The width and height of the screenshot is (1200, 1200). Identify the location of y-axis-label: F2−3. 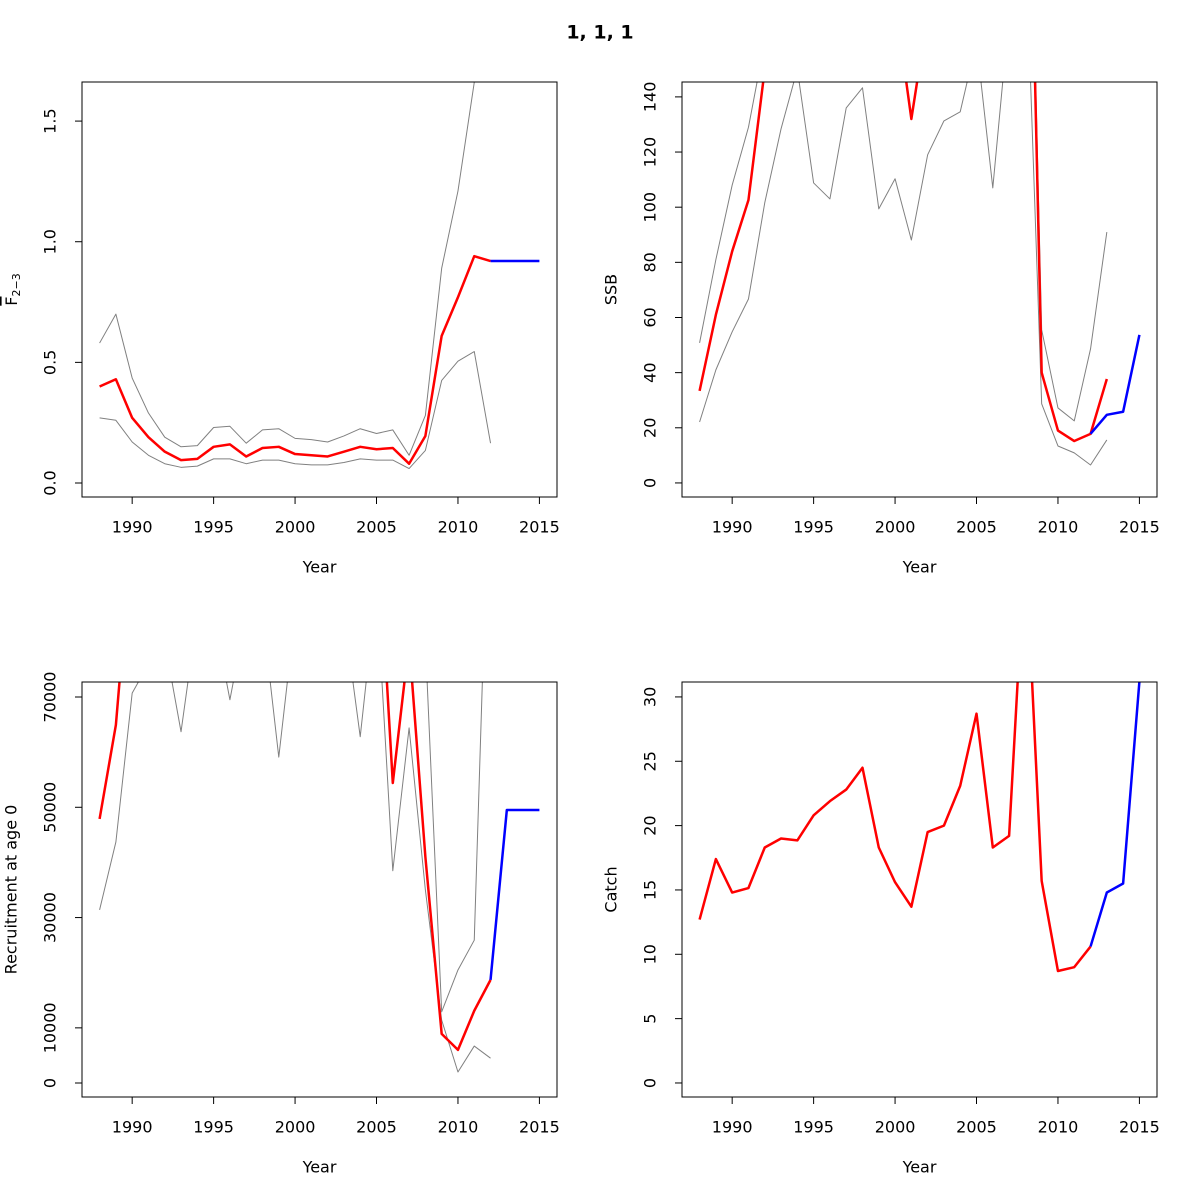
(13, 289).